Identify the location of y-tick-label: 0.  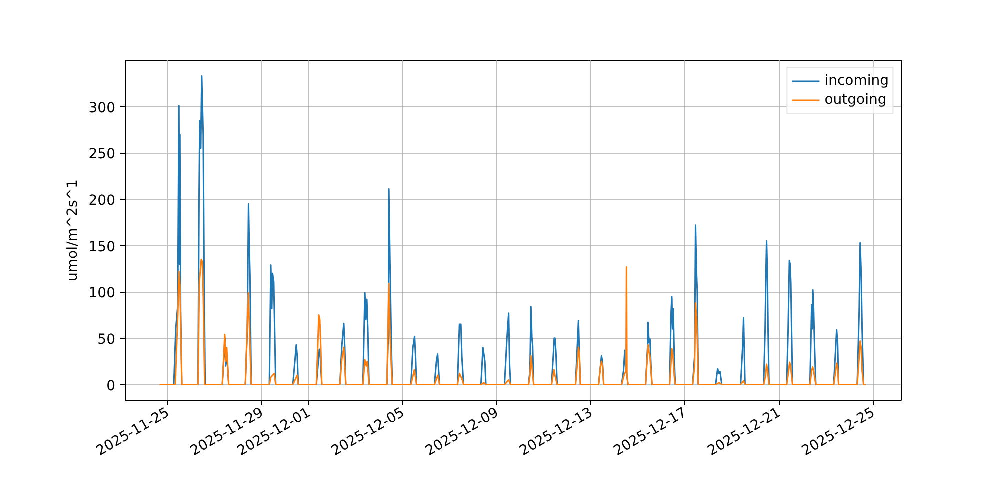
(111, 386).